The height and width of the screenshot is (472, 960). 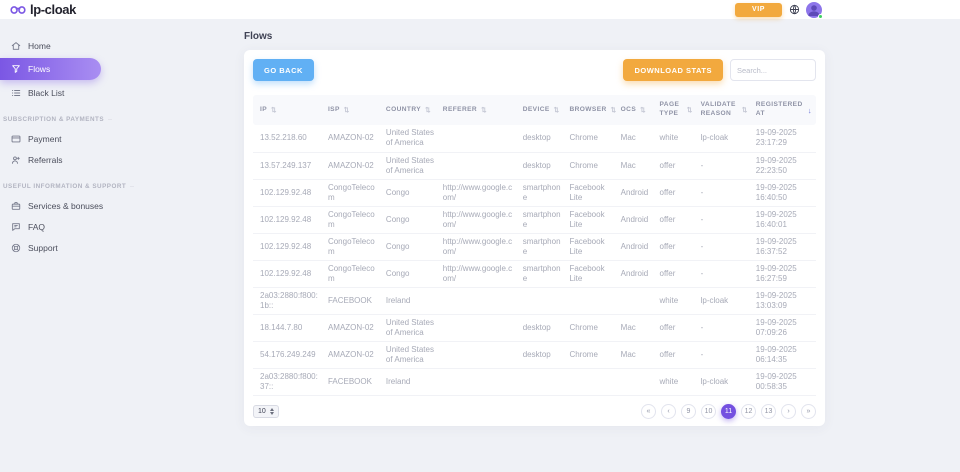 What do you see at coordinates (122, 92) in the screenshot?
I see `sidebar-item-black-list: Black List` at bounding box center [122, 92].